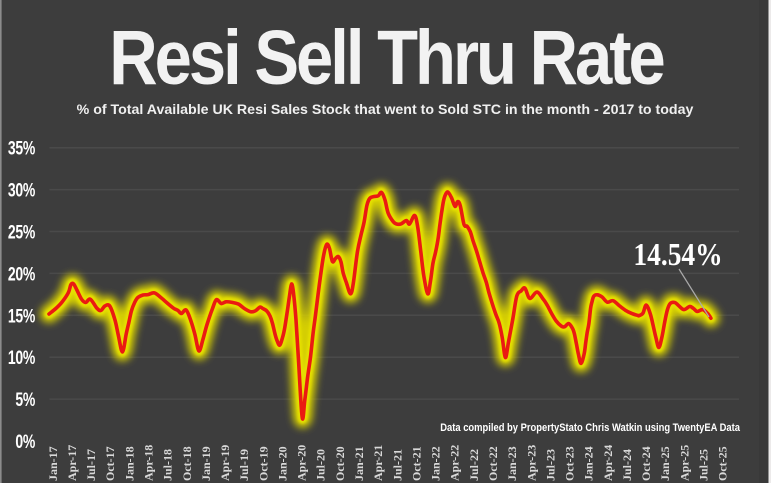  Describe the element at coordinates (21, 149) in the screenshot. I see `svg-text: 35%` at that location.